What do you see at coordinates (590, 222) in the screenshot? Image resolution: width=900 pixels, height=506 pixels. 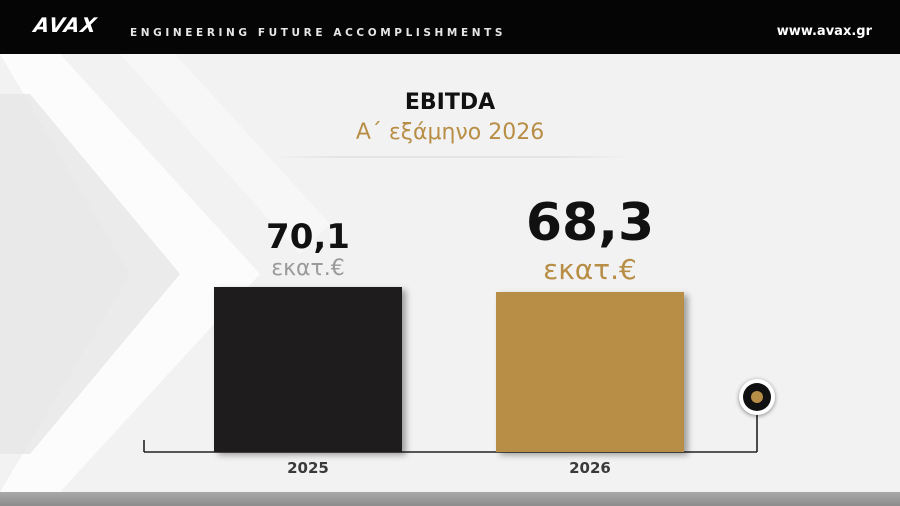 I see `value-label-2026: 68,3` at bounding box center [590, 222].